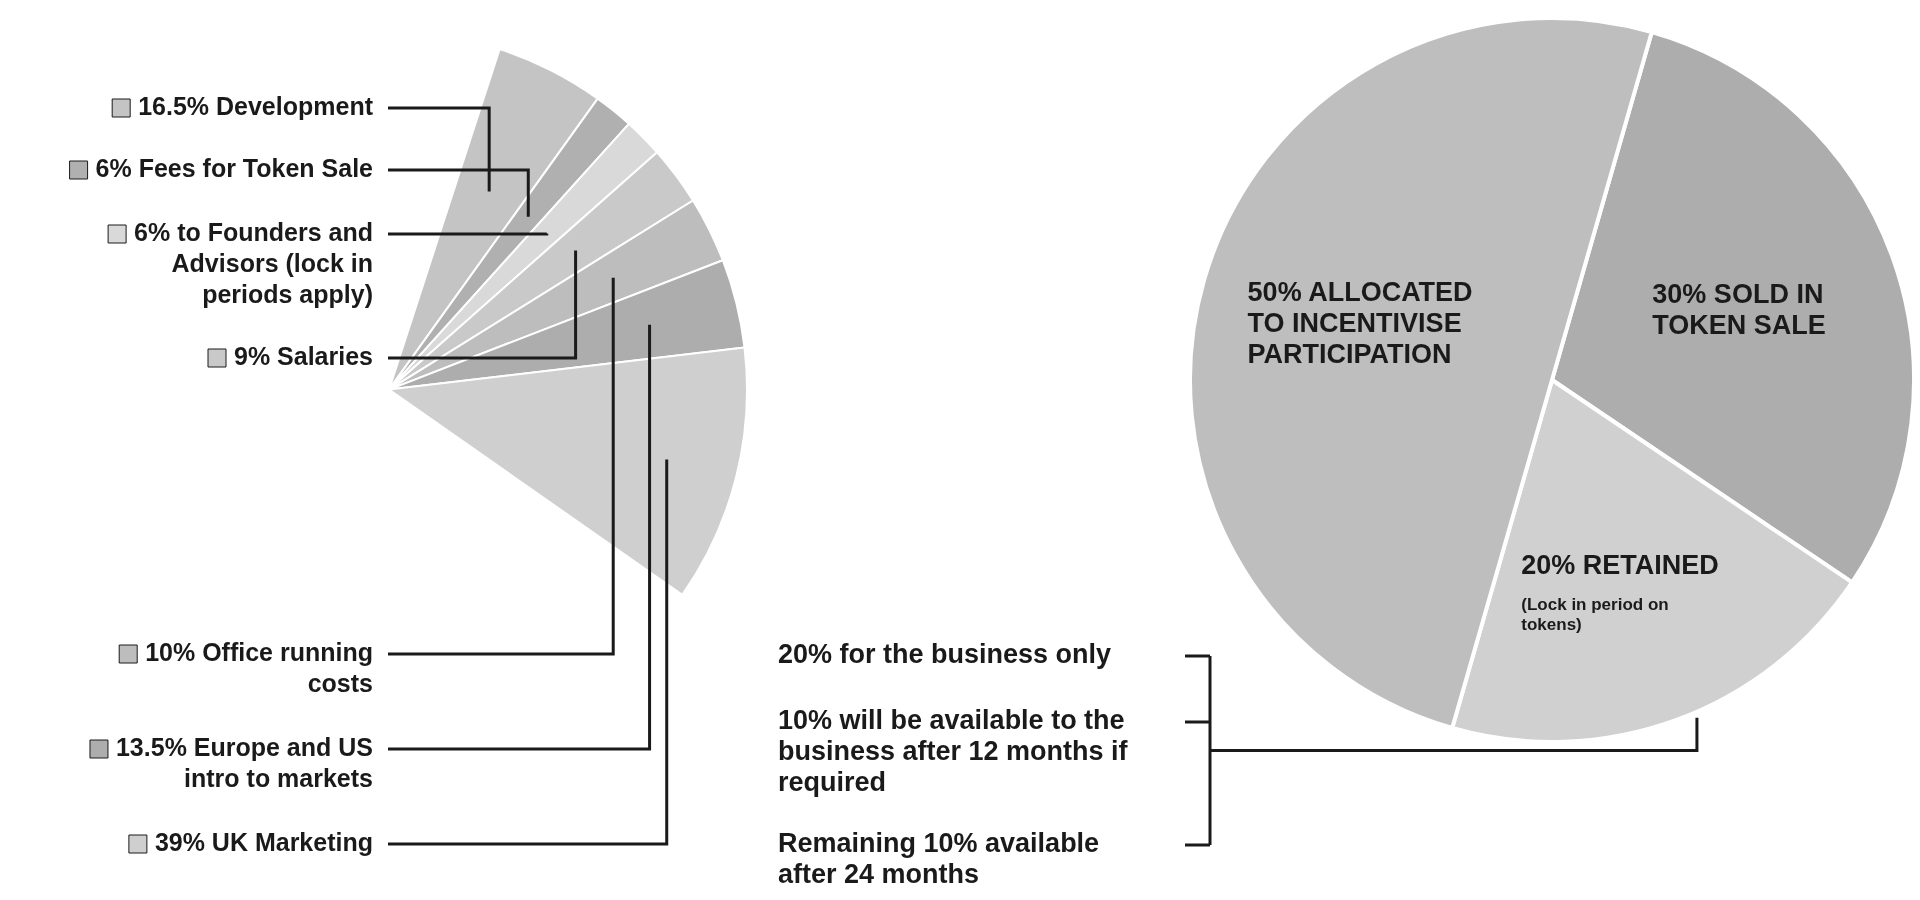 The width and height of the screenshot is (1920, 900). What do you see at coordinates (939, 859) in the screenshot?
I see `text: Remaining 10% available after 24 months` at bounding box center [939, 859].